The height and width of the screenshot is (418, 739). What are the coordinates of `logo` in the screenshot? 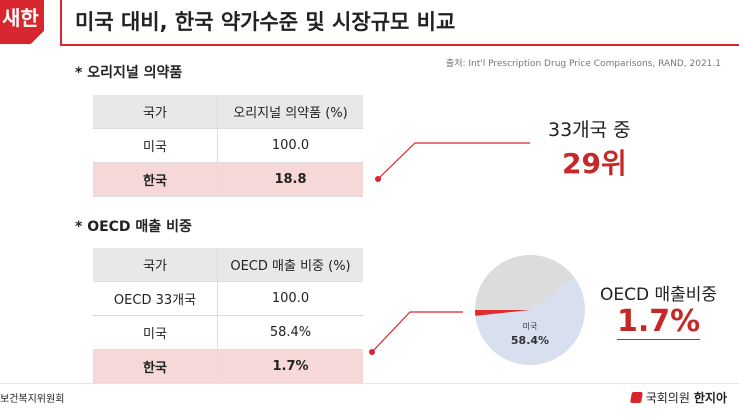 It's located at (22, 22).